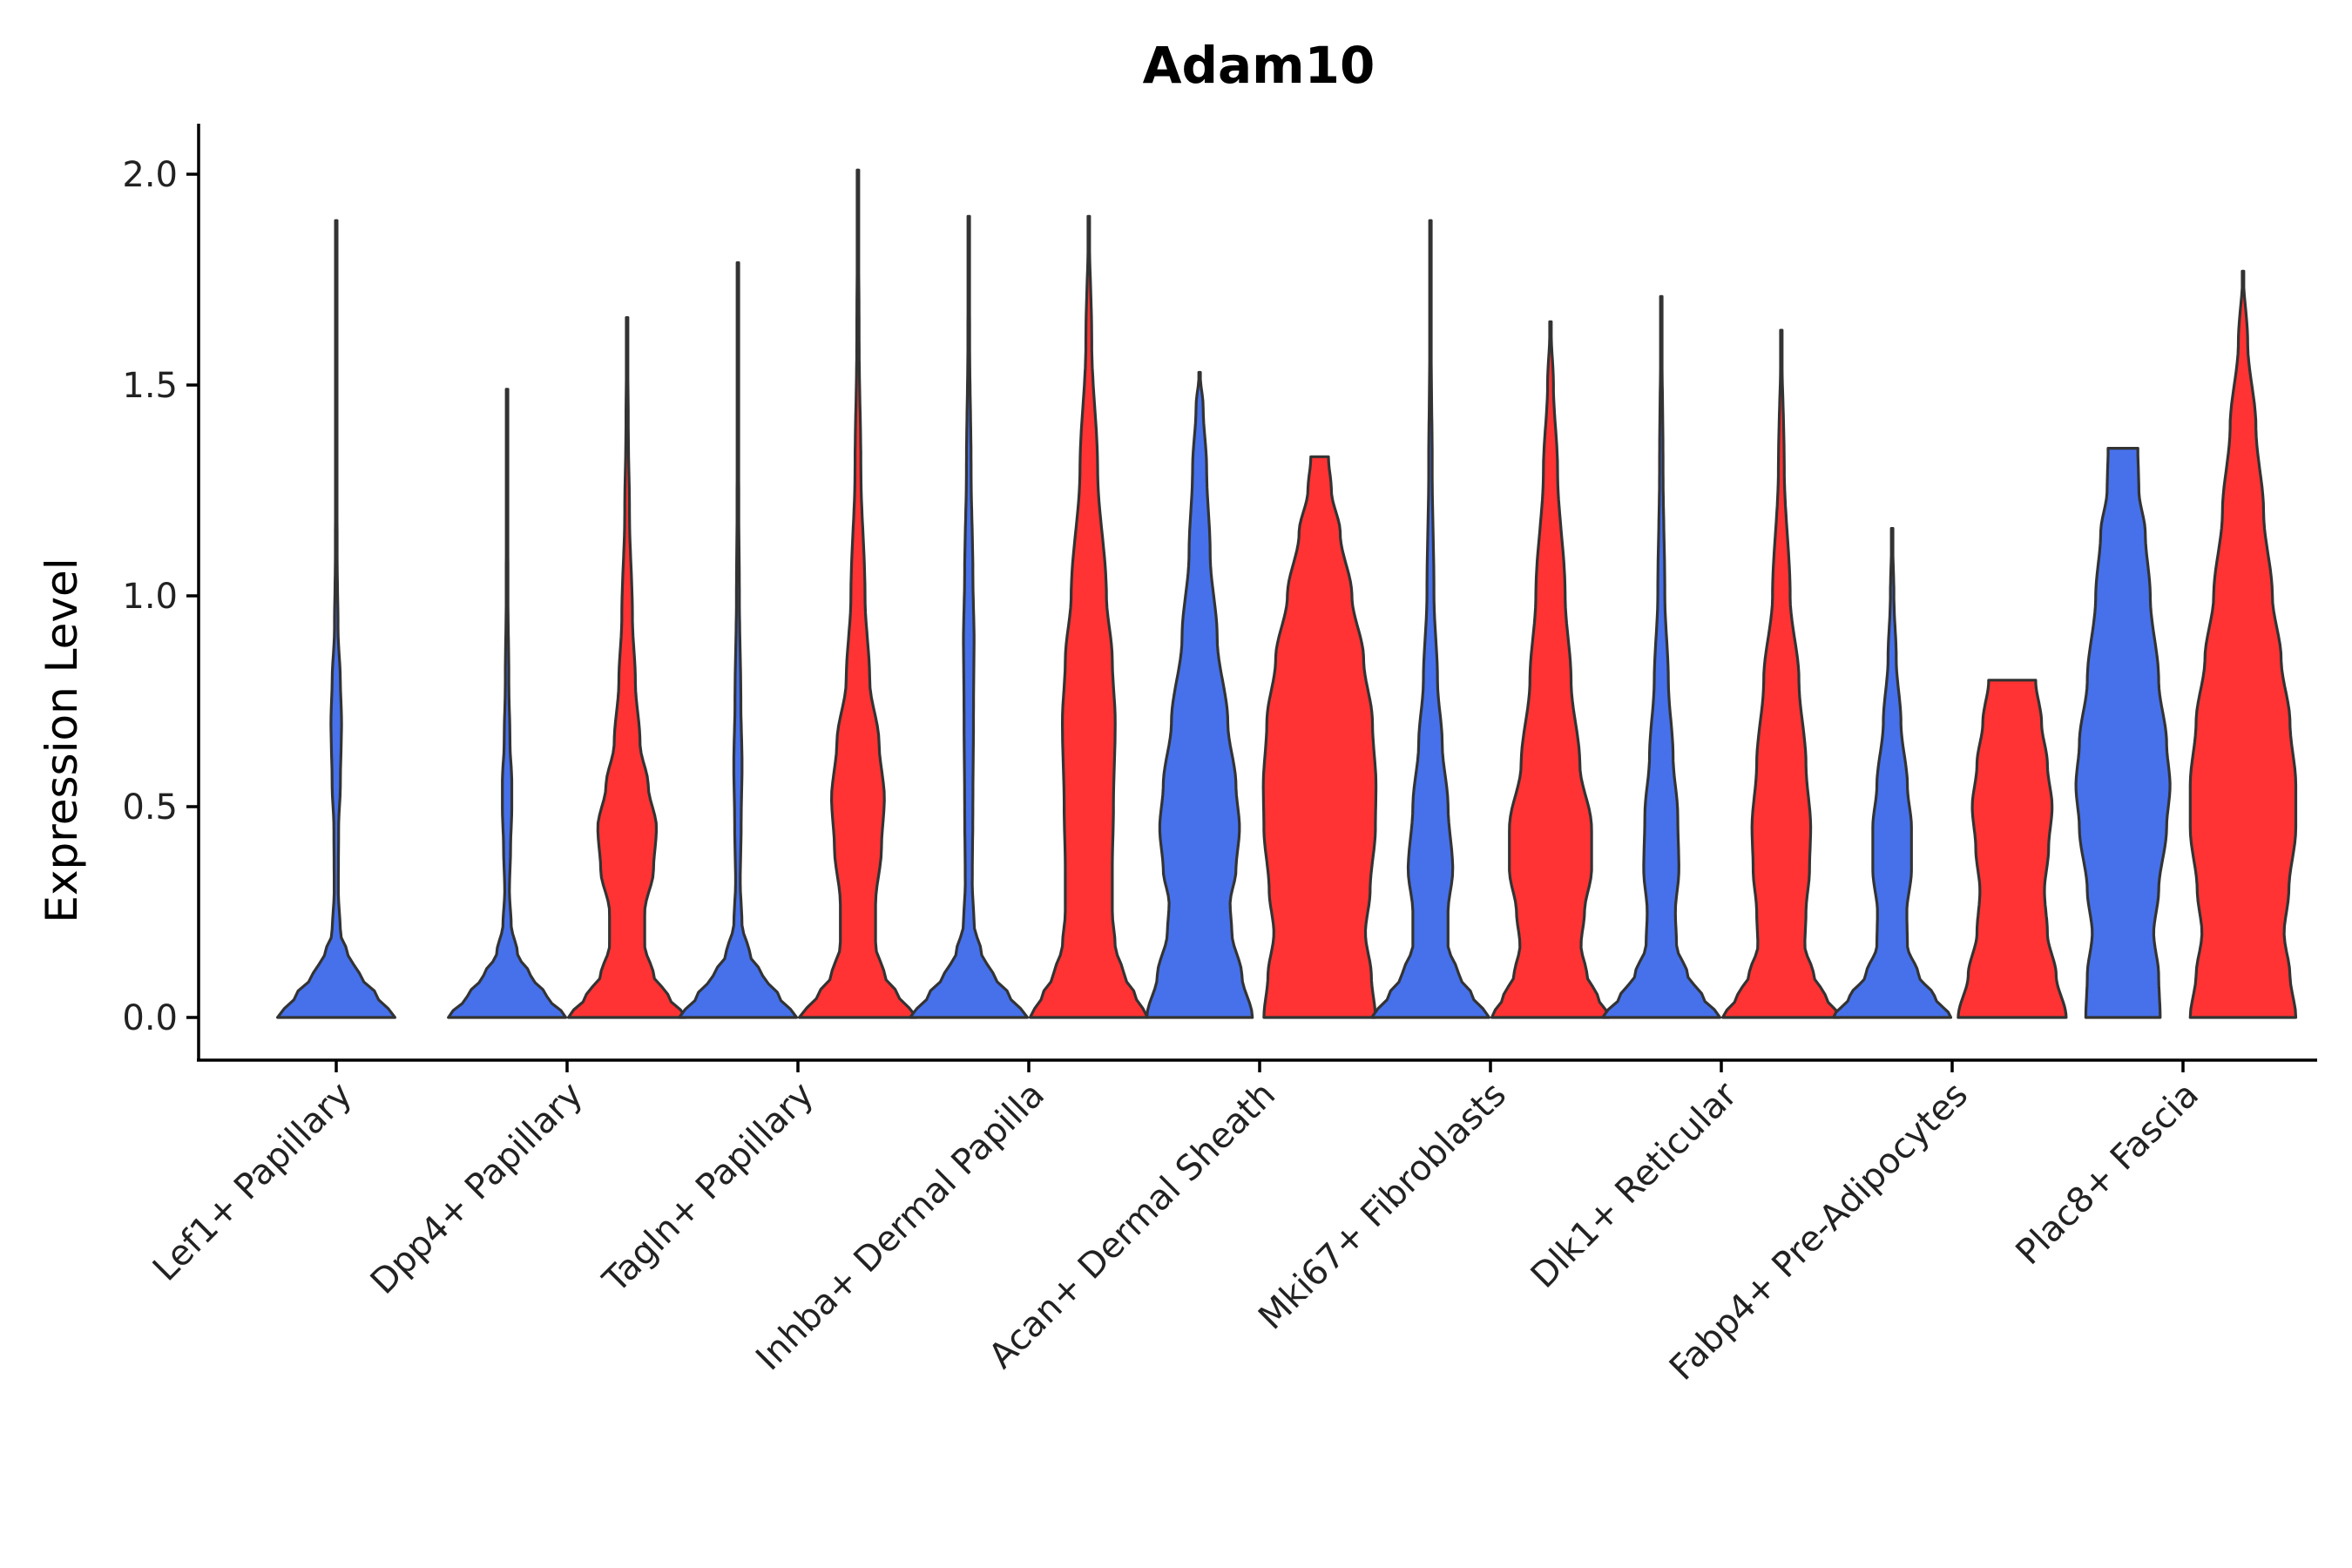  I want to click on y-tick-label: 2.0, so click(150, 175).